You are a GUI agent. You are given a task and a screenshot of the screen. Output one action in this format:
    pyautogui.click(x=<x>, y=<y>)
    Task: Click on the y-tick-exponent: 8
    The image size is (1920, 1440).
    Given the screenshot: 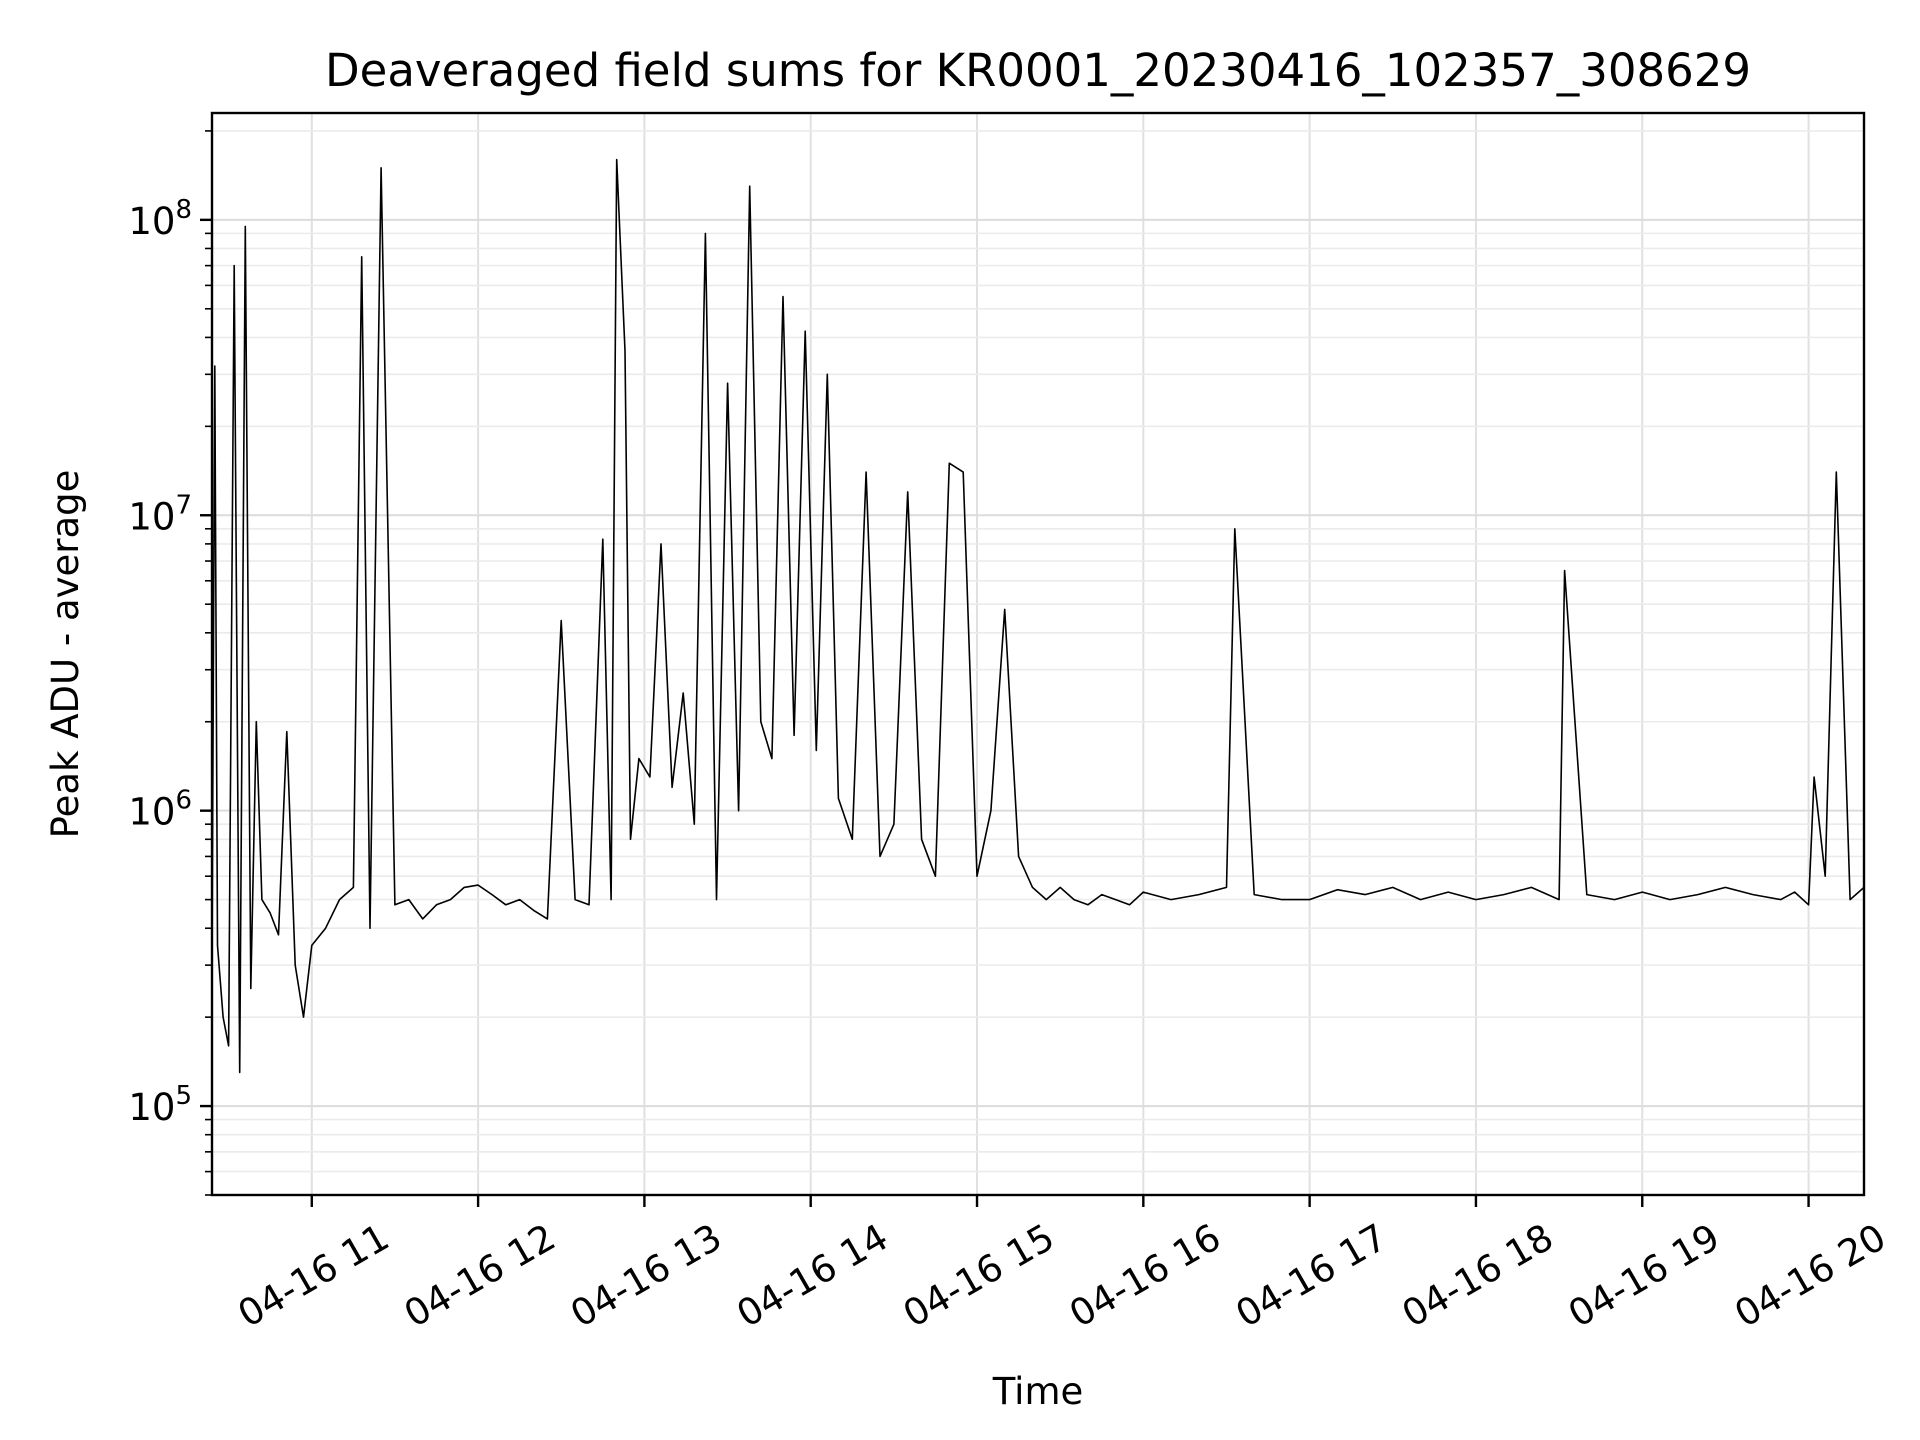 What is the action you would take?
    pyautogui.click(x=183, y=210)
    